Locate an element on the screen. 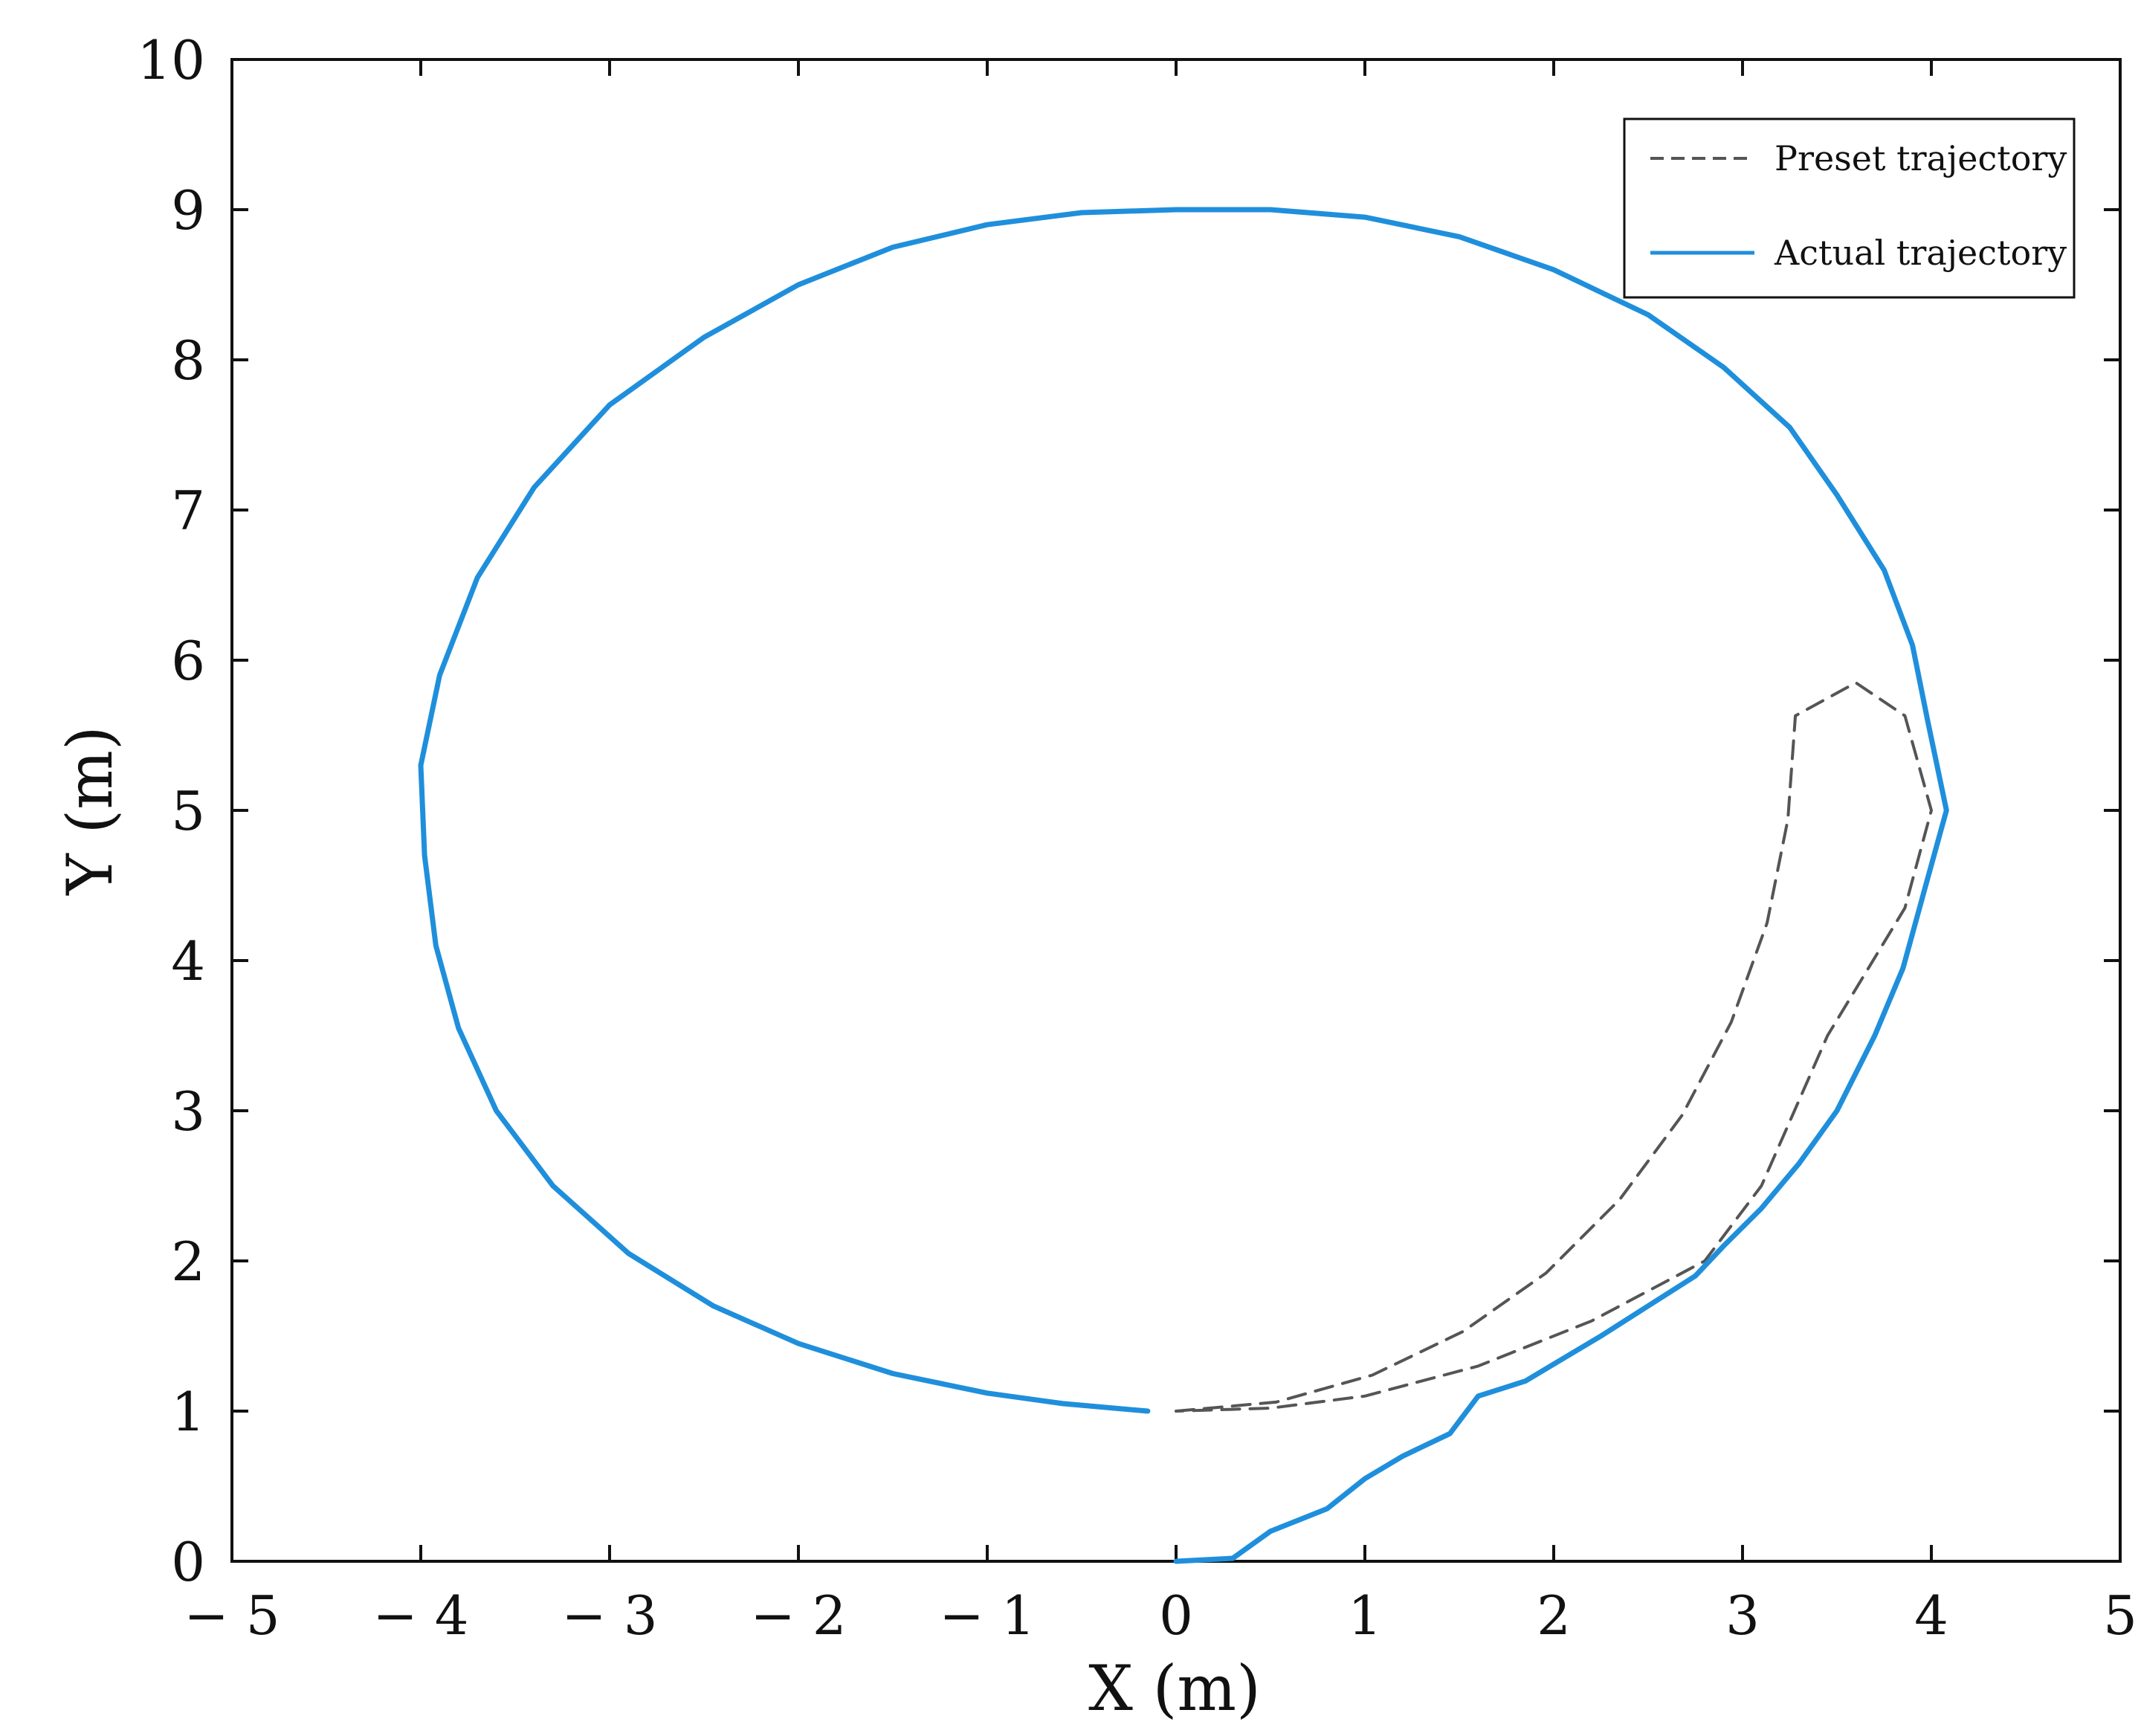 This screenshot has height=1736, width=2141. y-tick-label: 2 is located at coordinates (188, 1261).